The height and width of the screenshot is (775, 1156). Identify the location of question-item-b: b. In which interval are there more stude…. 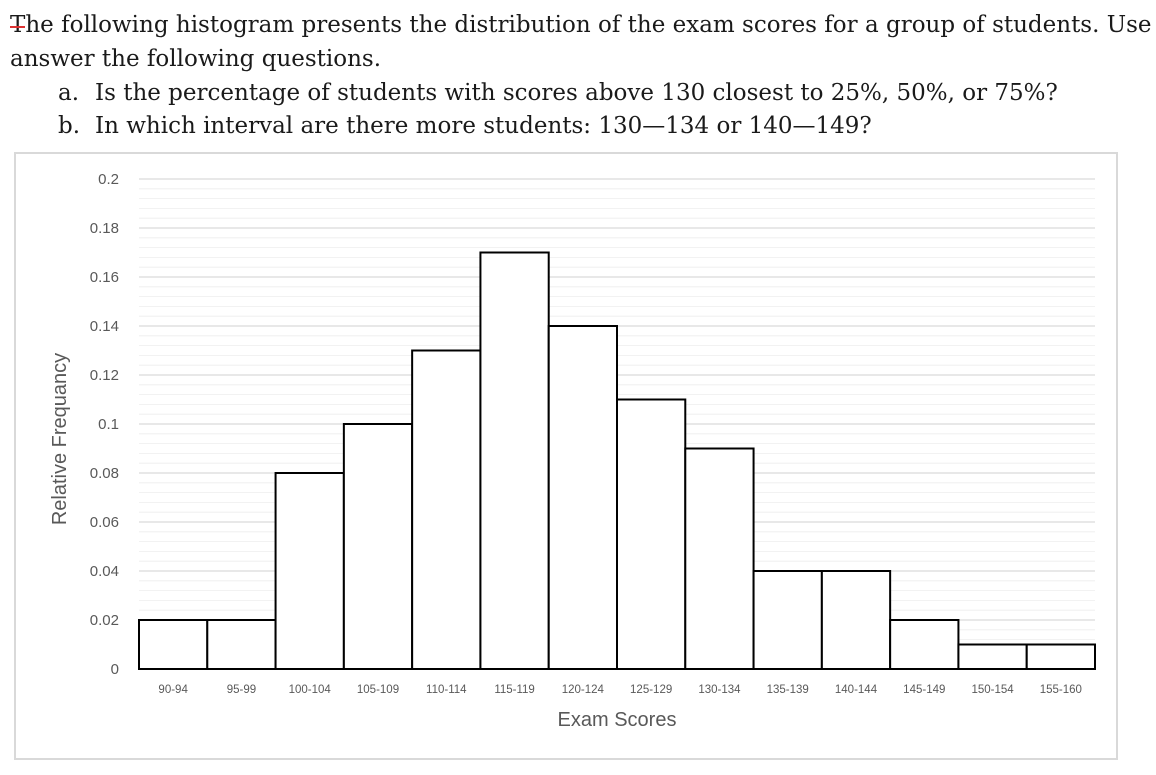
(583, 125).